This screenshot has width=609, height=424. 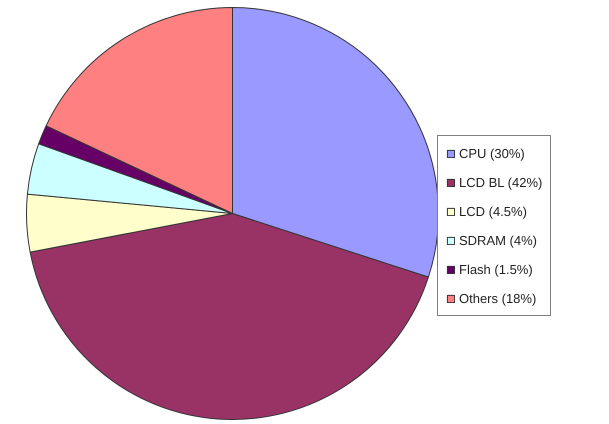 I want to click on legend-label: LCD (4.5%), so click(x=493, y=211).